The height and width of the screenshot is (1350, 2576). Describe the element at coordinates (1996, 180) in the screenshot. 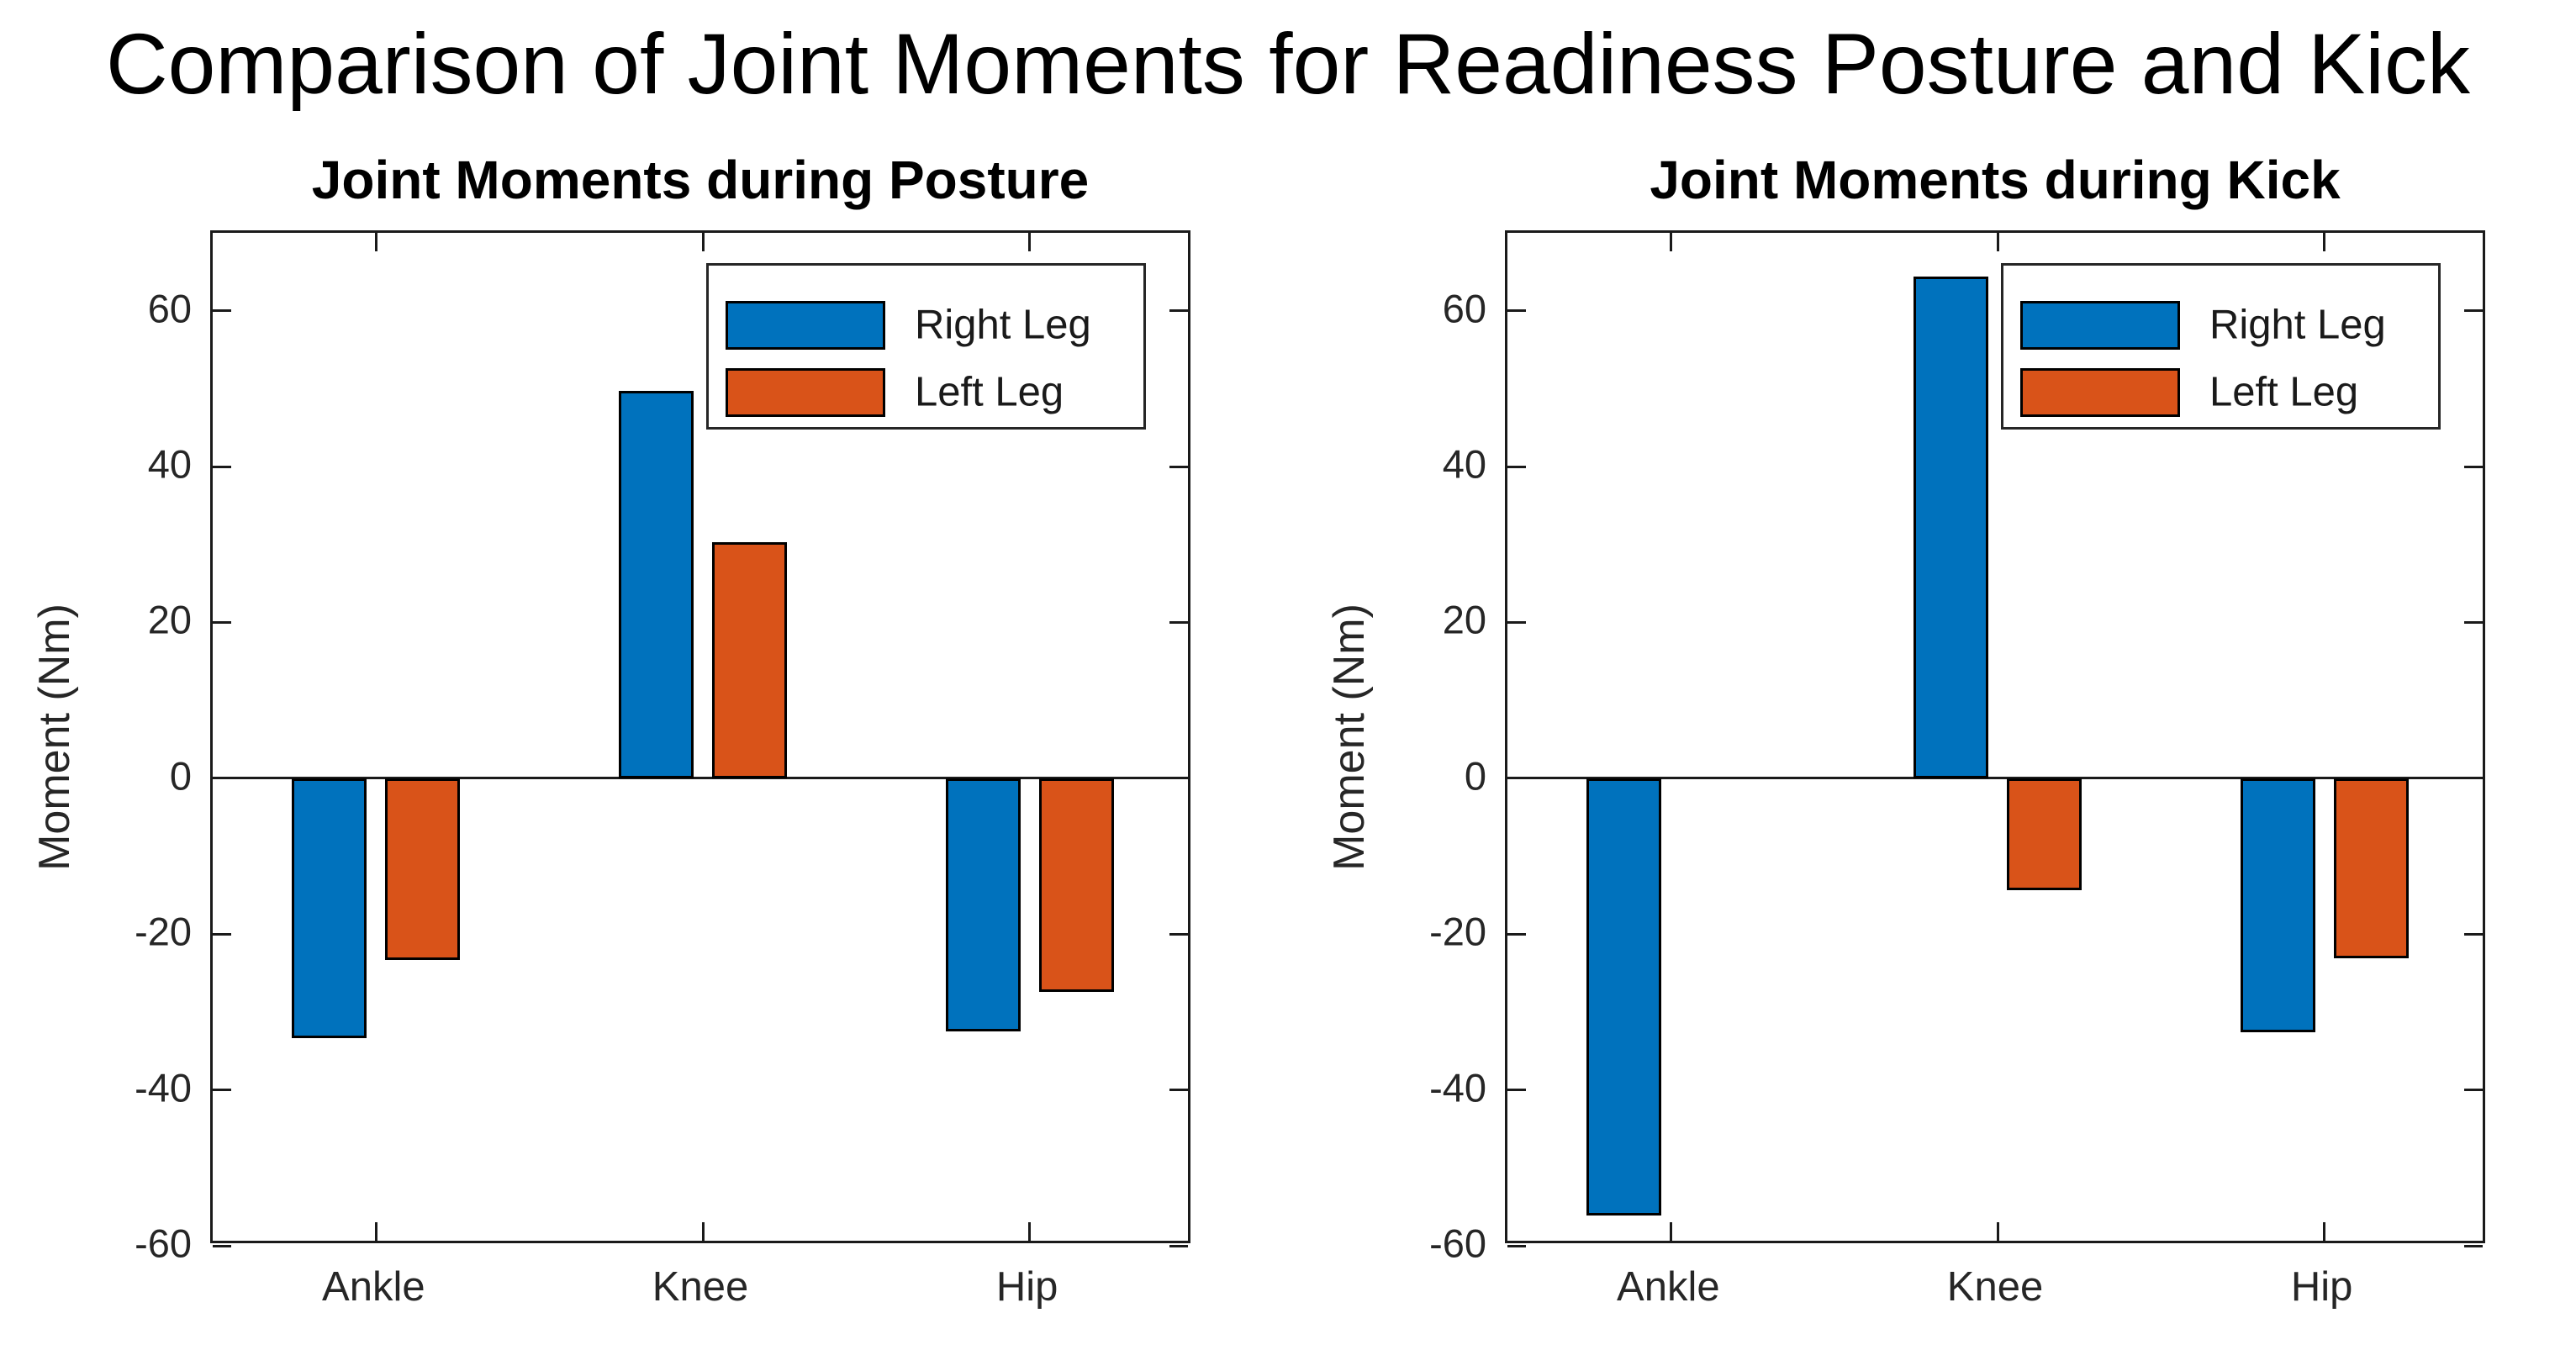

I see `subplot-title-kick: Joint Moments during Kick` at that location.